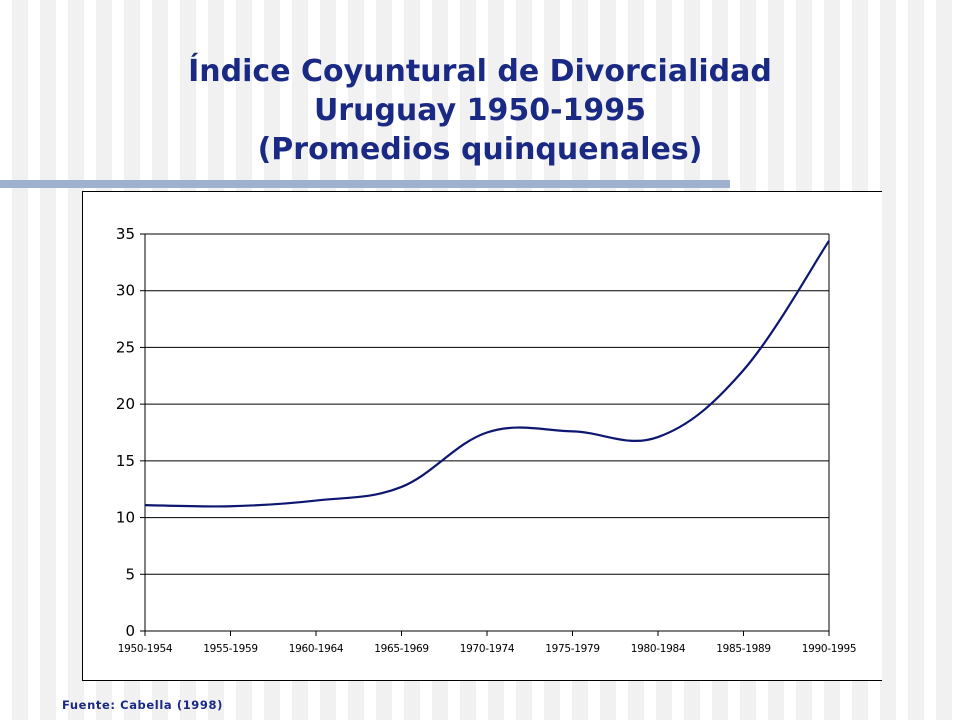 The image size is (960, 720). I want to click on y-tick-label: 10, so click(125, 518).